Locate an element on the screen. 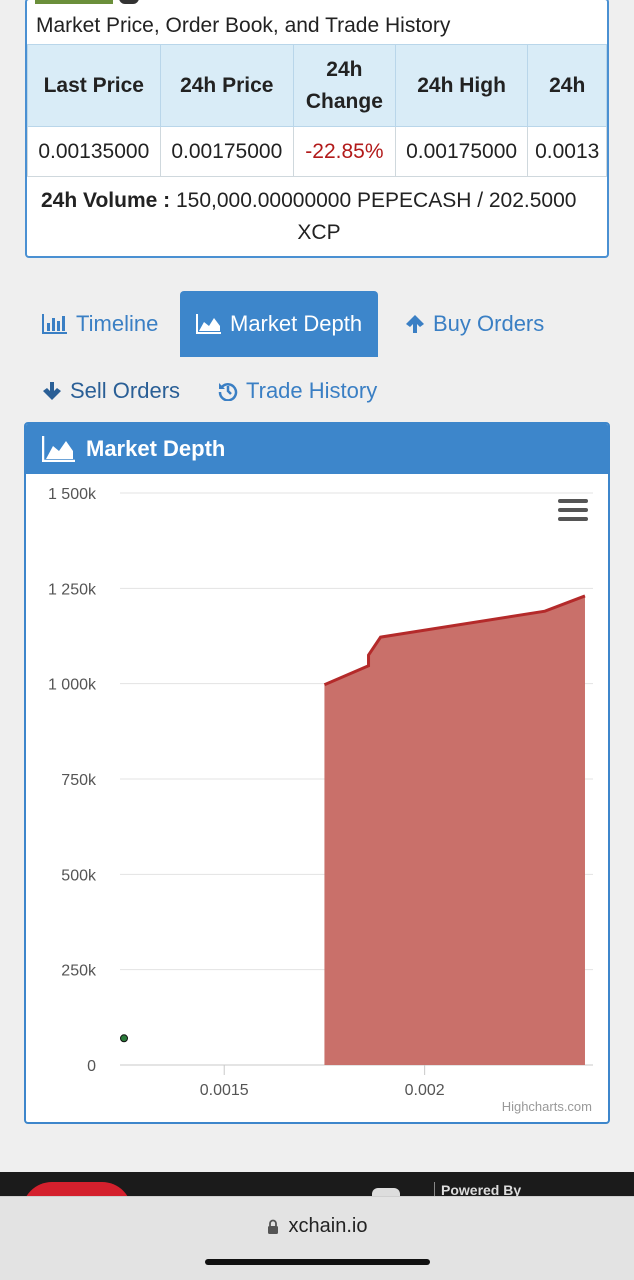 This screenshot has width=634, height=1280. tab-sell-orders: Sell Orders is located at coordinates (111, 391).